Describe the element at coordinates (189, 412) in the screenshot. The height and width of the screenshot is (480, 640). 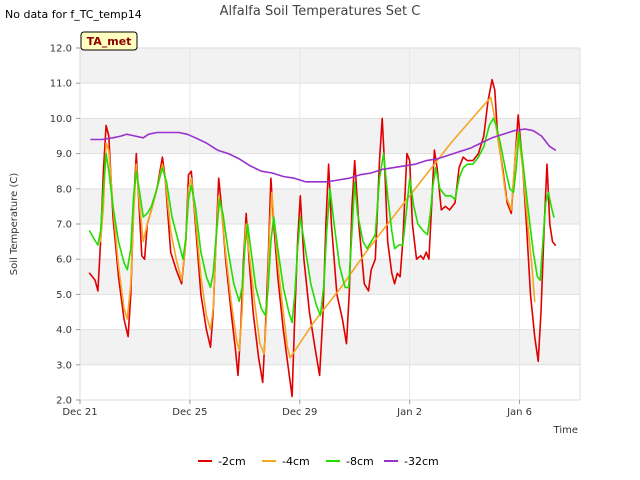
I see `x-tick-label: Dec 25` at that location.